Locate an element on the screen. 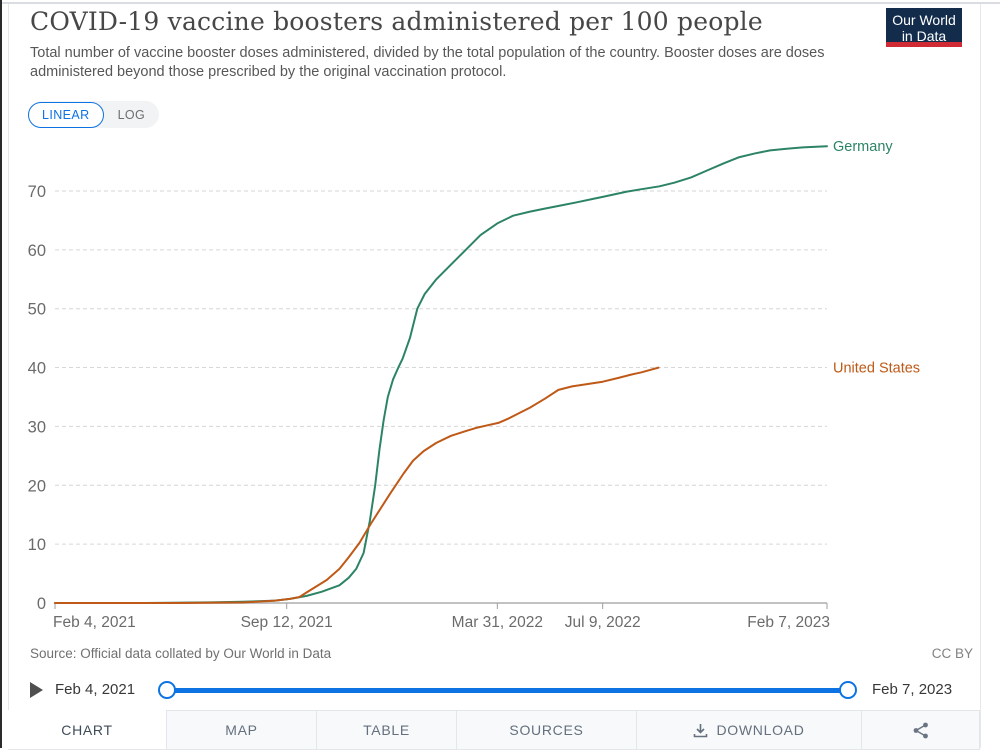 The image size is (1000, 750). svg-text: Feb 7, 2023 is located at coordinates (788, 622).